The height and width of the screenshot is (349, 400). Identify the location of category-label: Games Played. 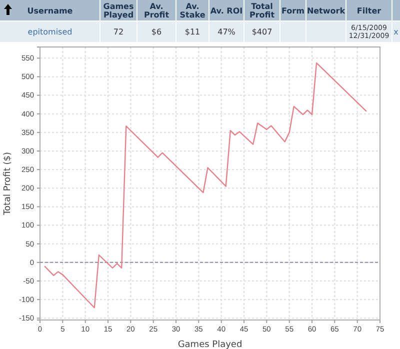
(118, 11).